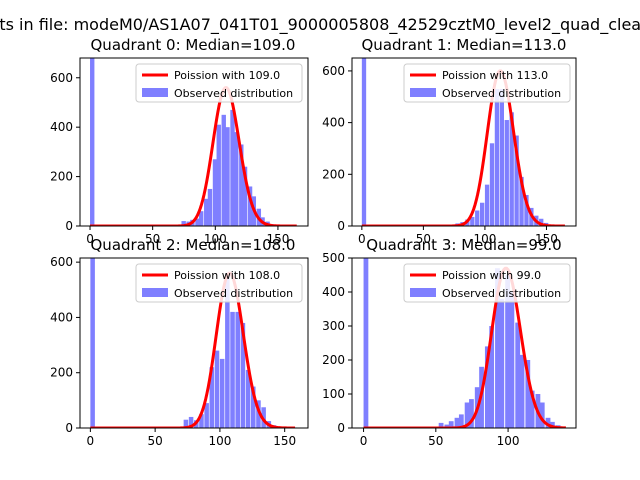 The height and width of the screenshot is (480, 640). What do you see at coordinates (333, 71) in the screenshot?
I see `y-tick-label: 600` at bounding box center [333, 71].